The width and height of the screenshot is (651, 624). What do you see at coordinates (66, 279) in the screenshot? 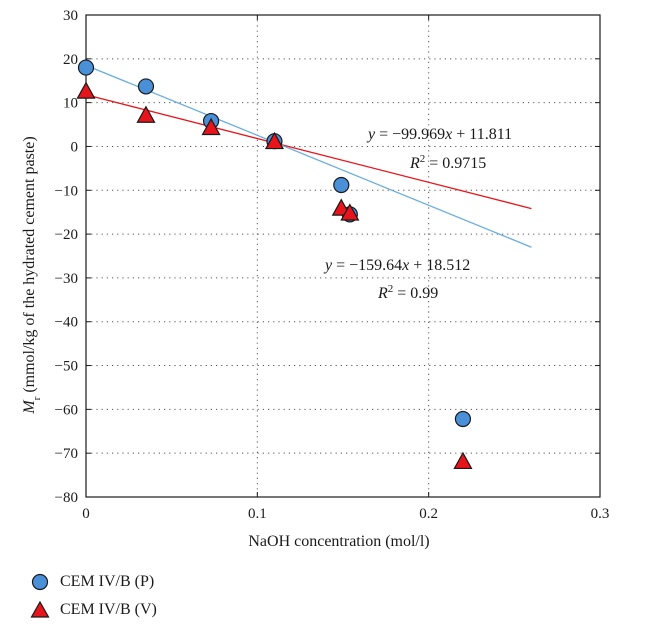
I see `y-tick-label: −30` at bounding box center [66, 279].